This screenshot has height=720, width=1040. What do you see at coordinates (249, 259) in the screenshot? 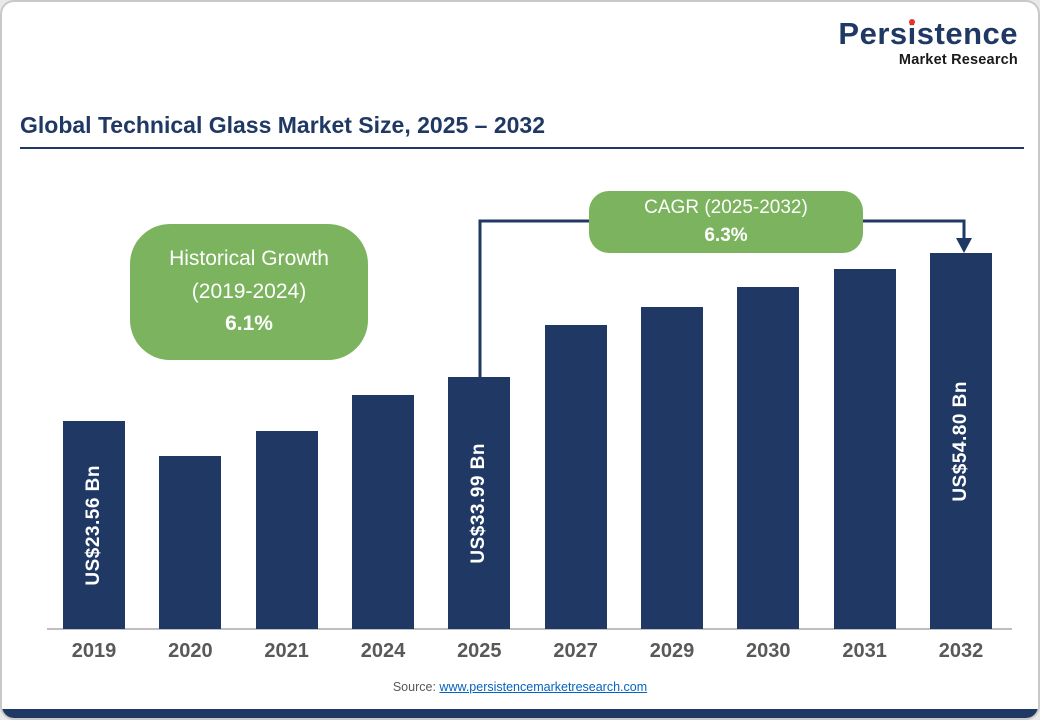
I see `historical-line1: Historical Growth` at bounding box center [249, 259].